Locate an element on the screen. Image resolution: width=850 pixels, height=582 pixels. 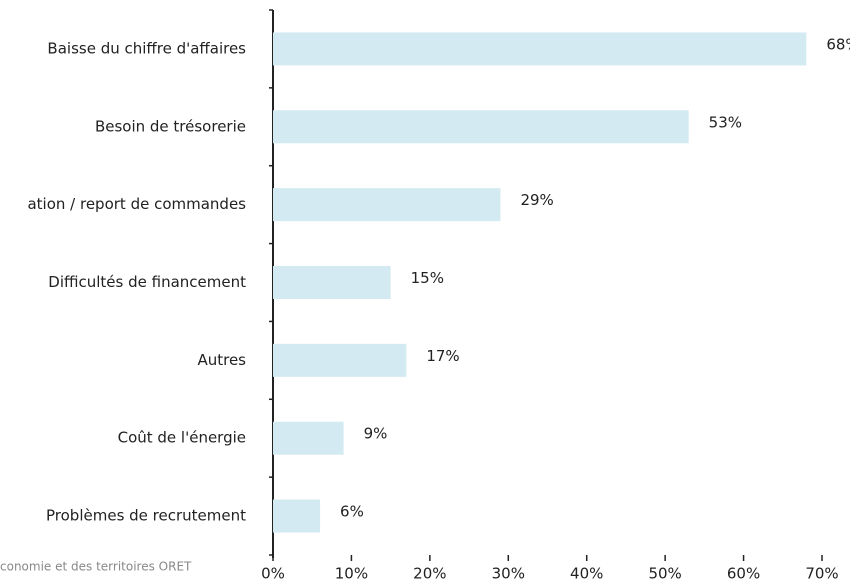
value-label: 6% is located at coordinates (352, 512).